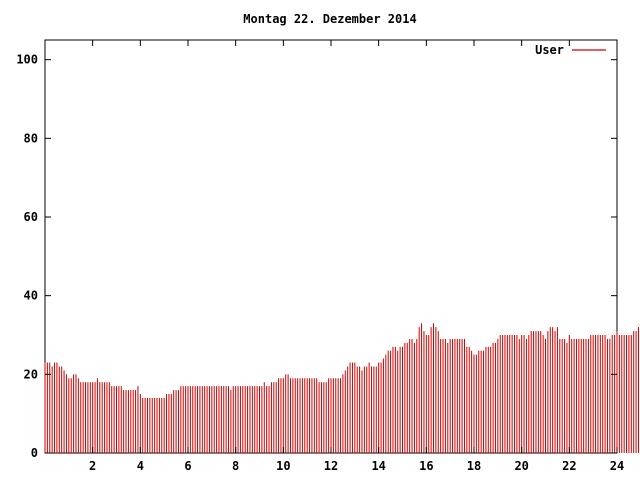  I want to click on x-tick-label: 24, so click(617, 466).